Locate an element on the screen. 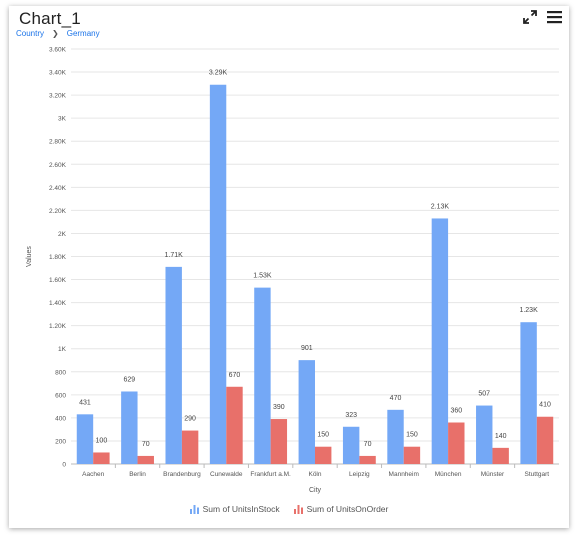 This screenshot has height=542, width=582. data-label: 901 is located at coordinates (307, 348).